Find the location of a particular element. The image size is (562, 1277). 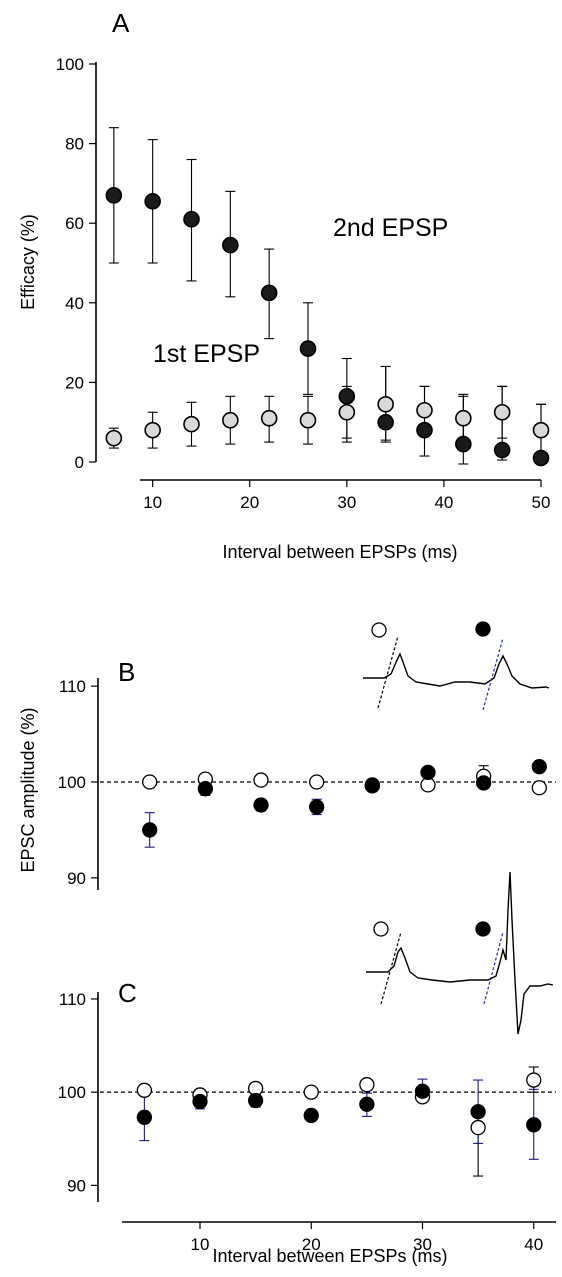

panel-b-marks is located at coordinates (328, 803).